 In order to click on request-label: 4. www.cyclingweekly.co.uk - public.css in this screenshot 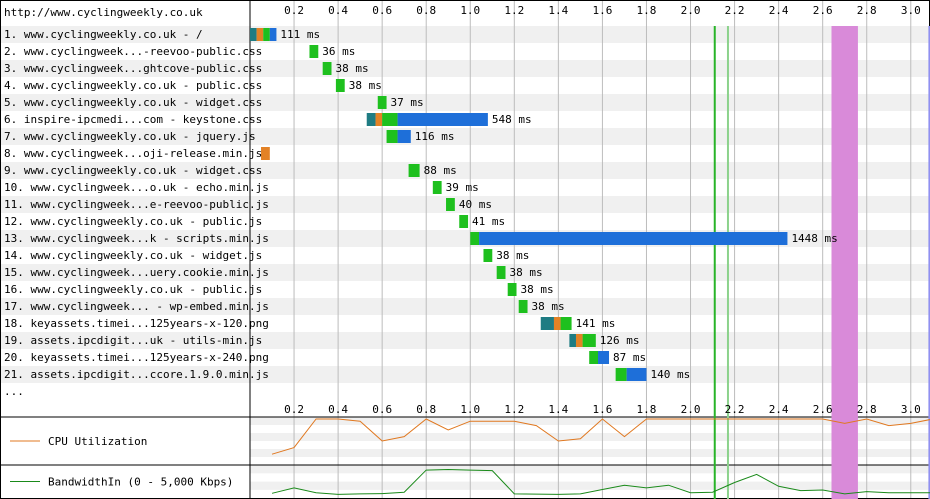, I will do `click(133, 85)`.